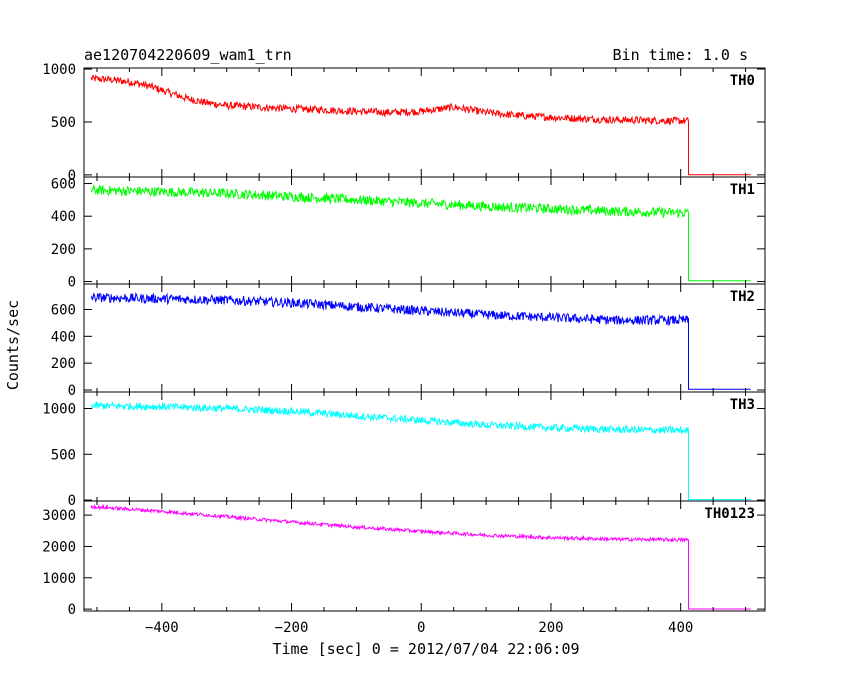  Describe the element at coordinates (742, 190) in the screenshot. I see `series-label: TH1` at that location.